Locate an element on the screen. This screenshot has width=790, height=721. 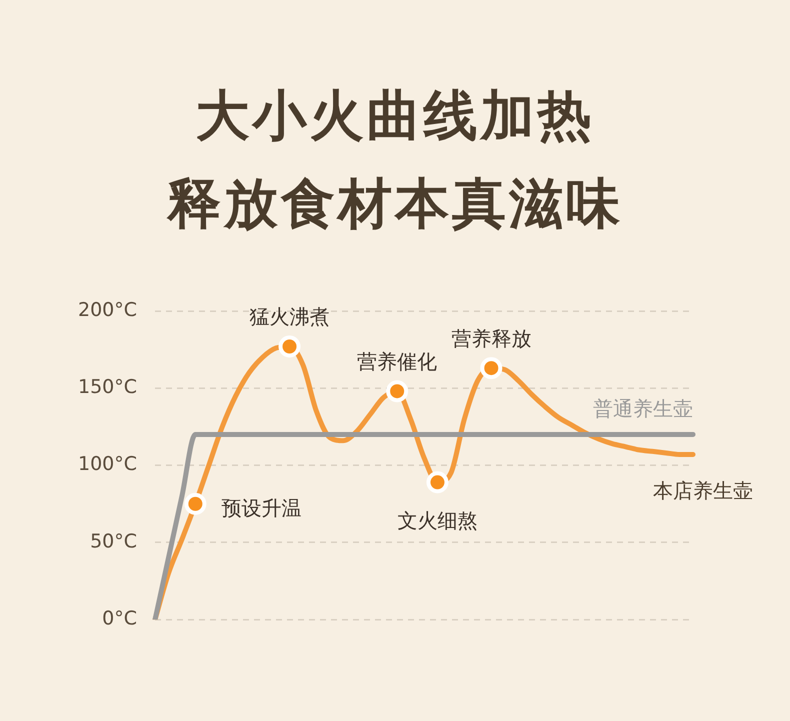
series-label: 普通养生壶 is located at coordinates (643, 408).